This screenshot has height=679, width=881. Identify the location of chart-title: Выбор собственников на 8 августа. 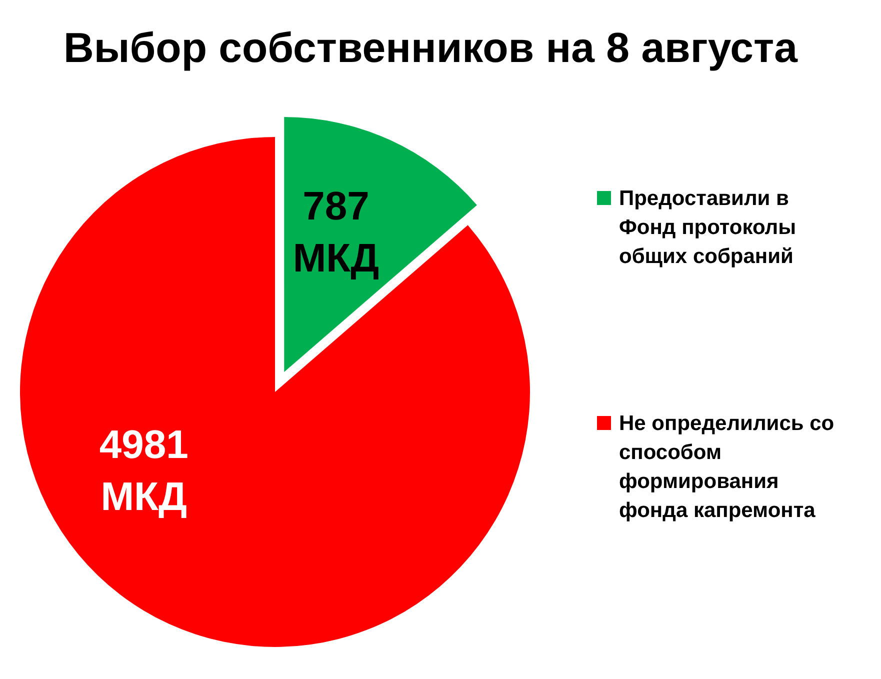
(431, 47).